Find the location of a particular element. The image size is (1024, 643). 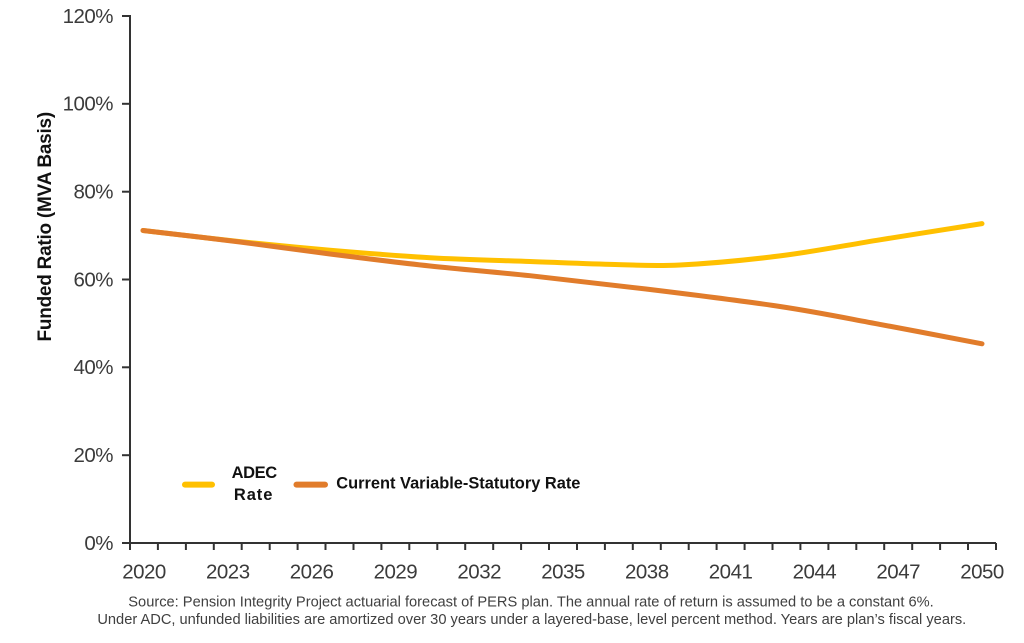

svg-text: 2044 is located at coordinates (815, 571).